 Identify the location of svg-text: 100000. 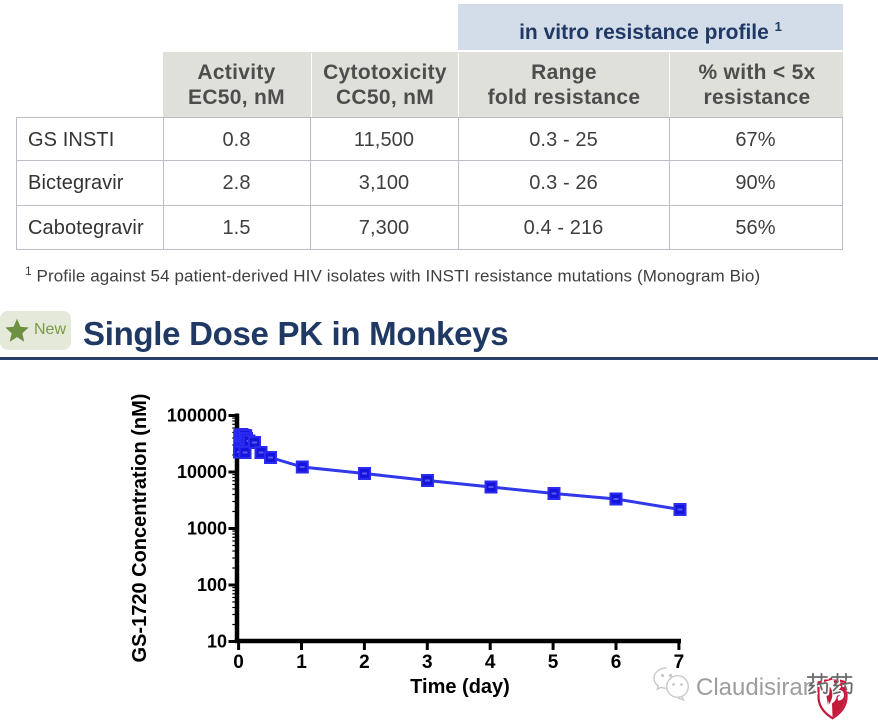
(197, 416).